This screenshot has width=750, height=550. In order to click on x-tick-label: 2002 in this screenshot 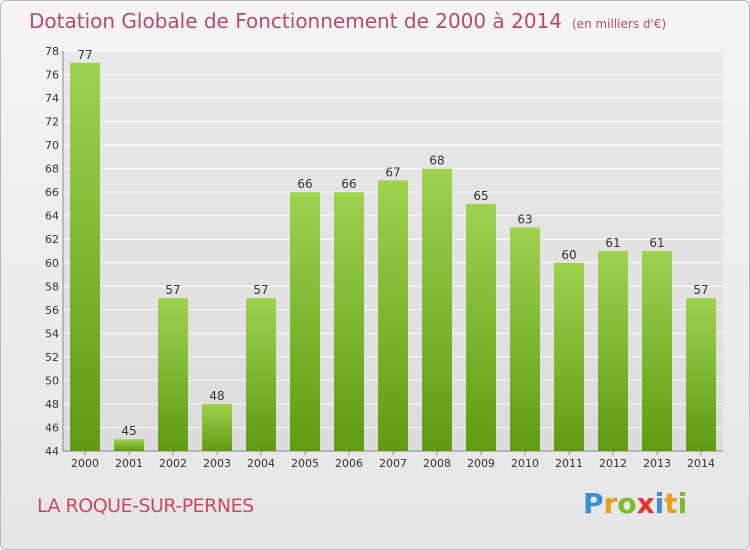, I will do `click(173, 463)`.